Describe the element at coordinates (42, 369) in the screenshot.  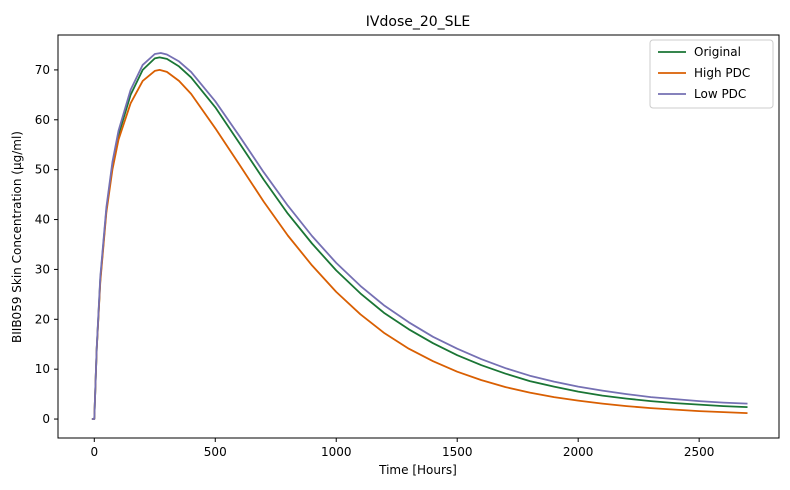
I see `y-tick-label-1: 10` at that location.